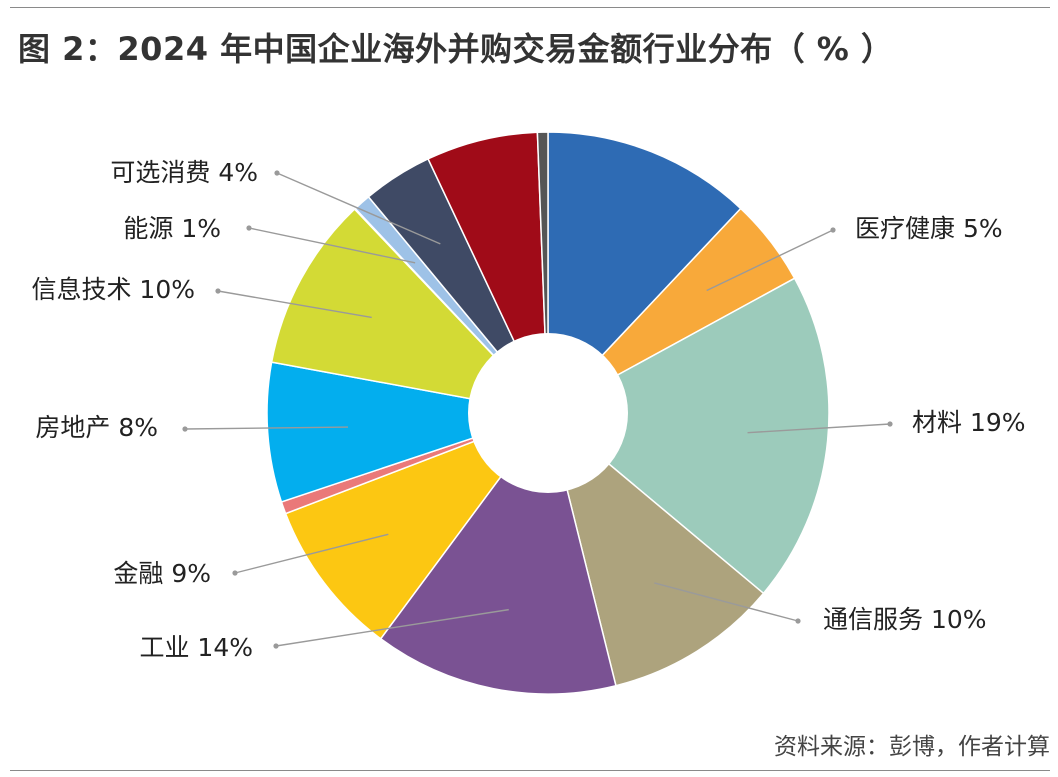 This screenshot has height=777, width=1058. What do you see at coordinates (530, 7) in the screenshot?
I see `top-rule` at bounding box center [530, 7].